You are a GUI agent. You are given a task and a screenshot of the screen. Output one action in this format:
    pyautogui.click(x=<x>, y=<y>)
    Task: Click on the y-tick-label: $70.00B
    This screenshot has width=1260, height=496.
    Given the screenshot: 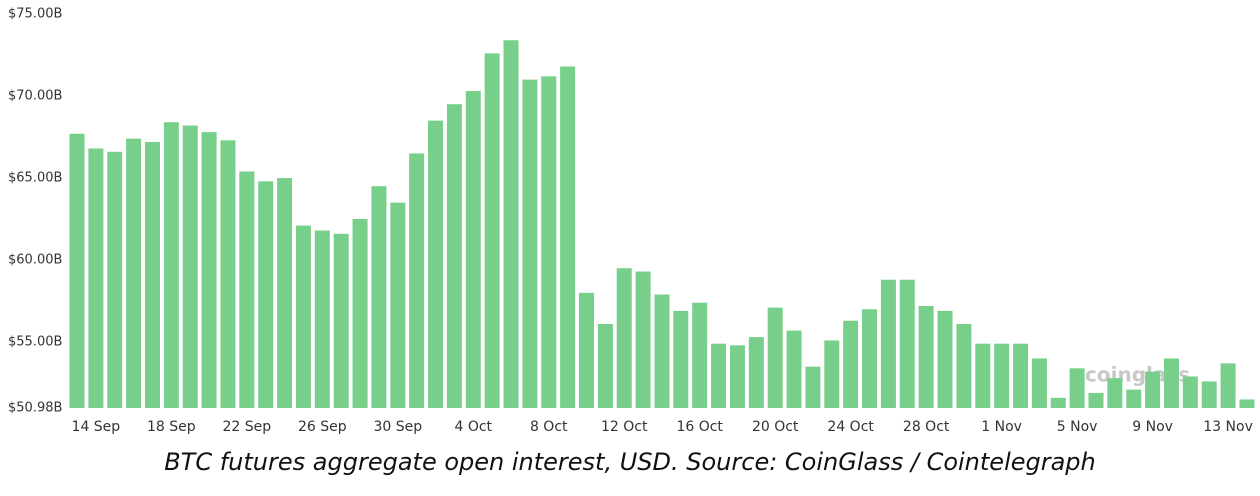 What is the action you would take?
    pyautogui.click(x=35, y=96)
    